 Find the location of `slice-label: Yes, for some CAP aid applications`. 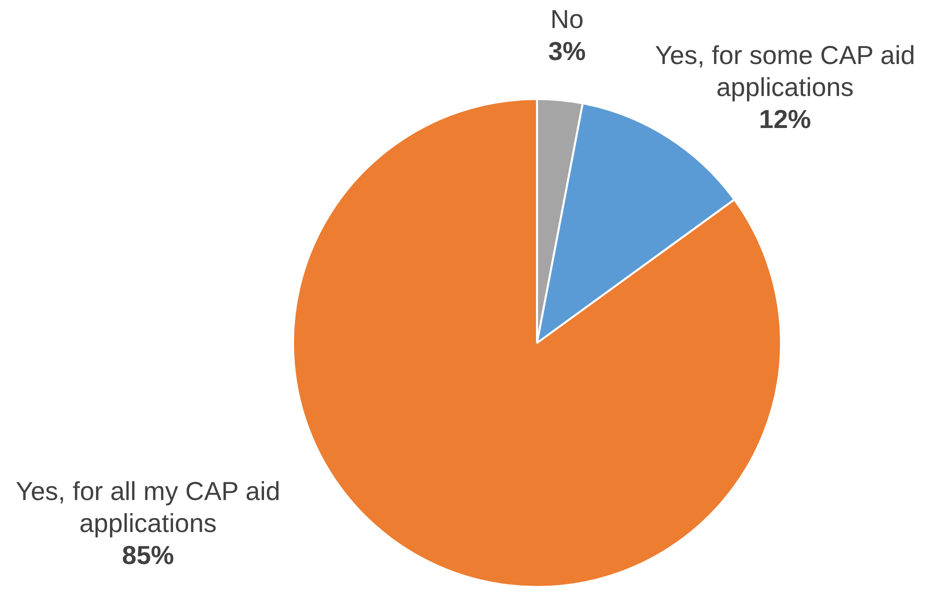

slice-label: Yes, for some CAP aid applications is located at coordinates (785, 71).